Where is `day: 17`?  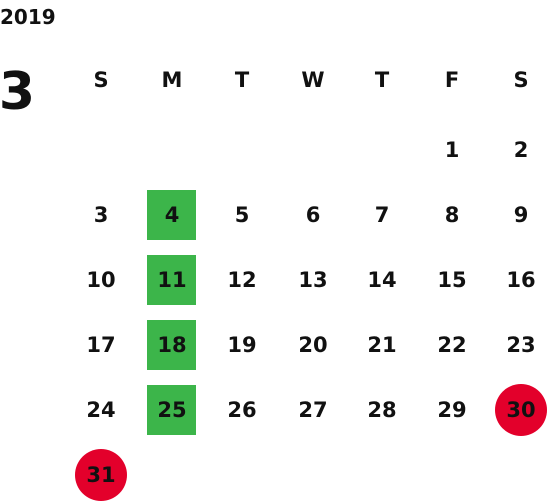 day: 17 is located at coordinates (100, 345).